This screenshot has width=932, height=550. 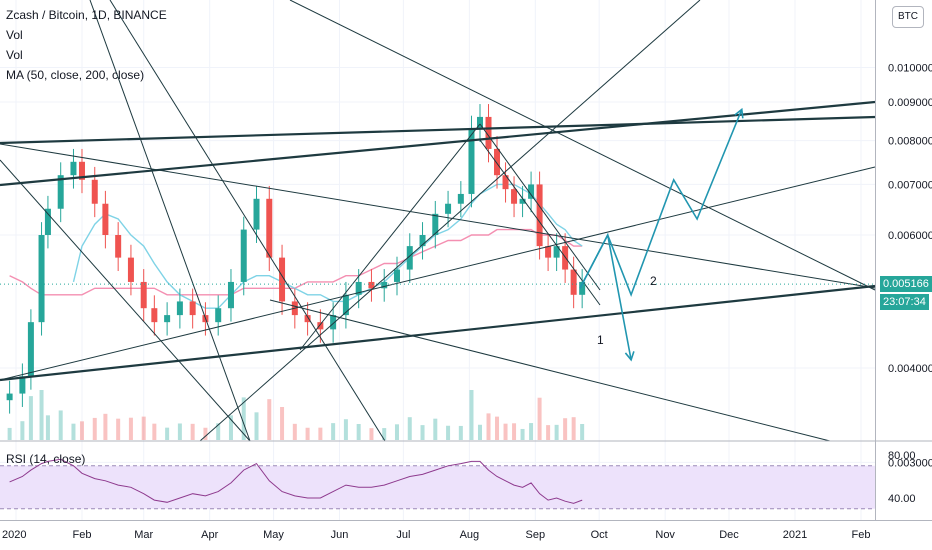 I want to click on vol-legend-2: Vol, so click(x=14, y=55).